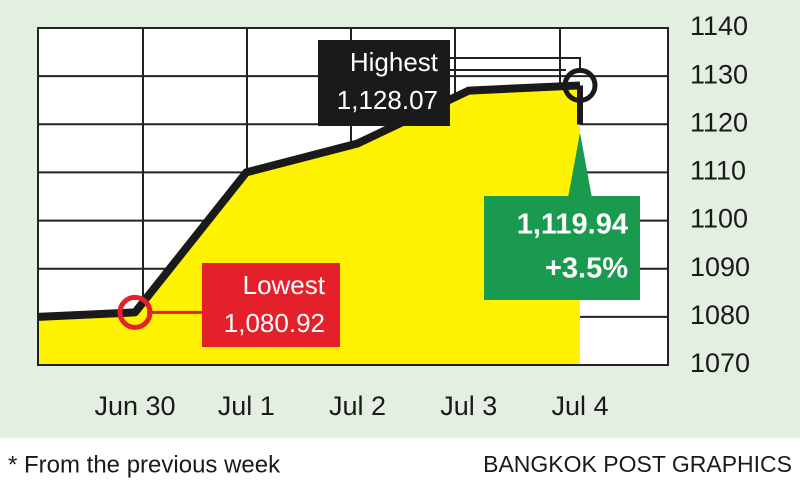  Describe the element at coordinates (720, 363) in the screenshot. I see `y-tick-label: 1070` at that location.